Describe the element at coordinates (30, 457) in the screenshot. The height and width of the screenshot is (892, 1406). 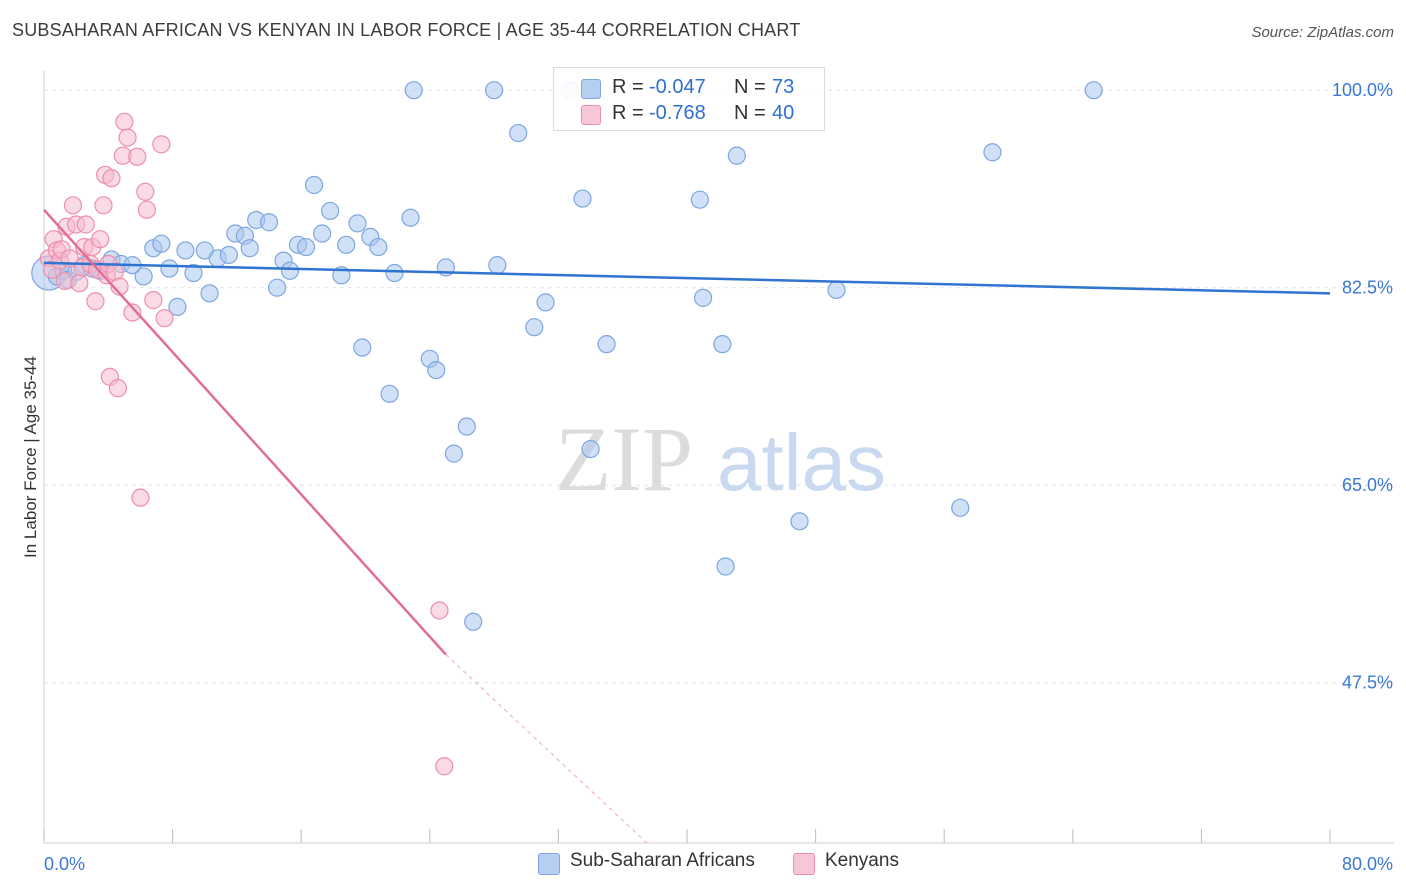
I see `y-axis-label: In Labor Force | Age 35-44` at that location.